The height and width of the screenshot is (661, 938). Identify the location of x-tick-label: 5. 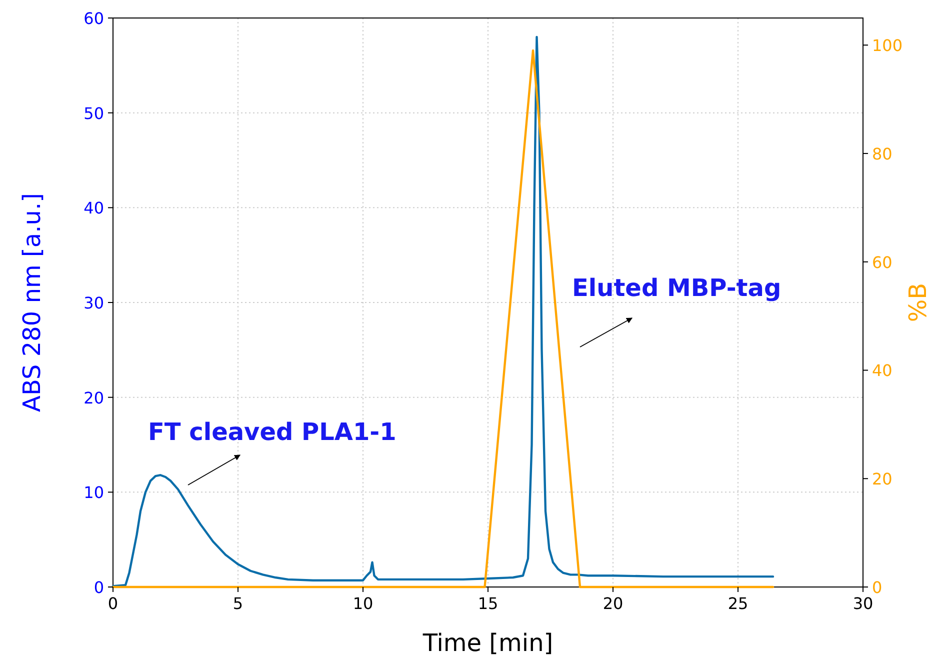
(238, 603).